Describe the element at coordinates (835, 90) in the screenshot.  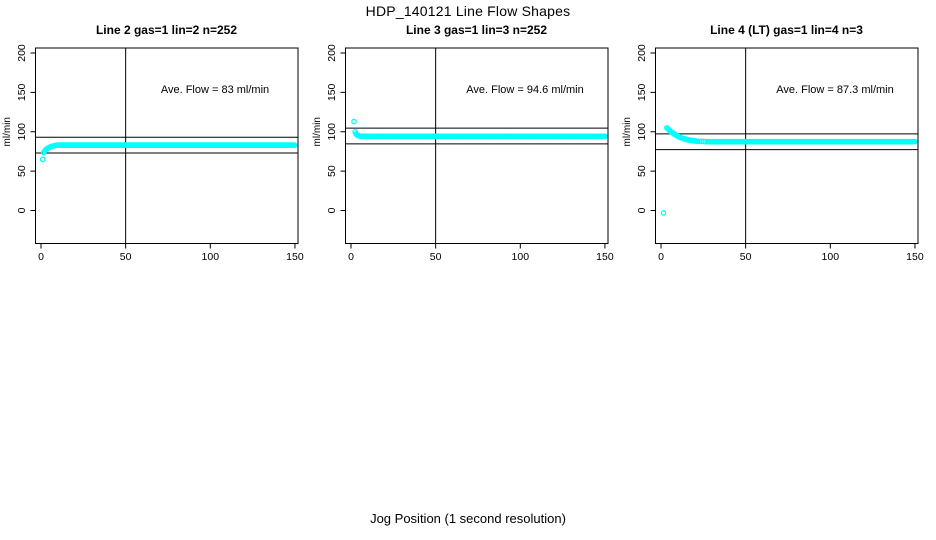
I see `average-flow-annotation: Ave. Flow = 87.3 ml/min` at that location.